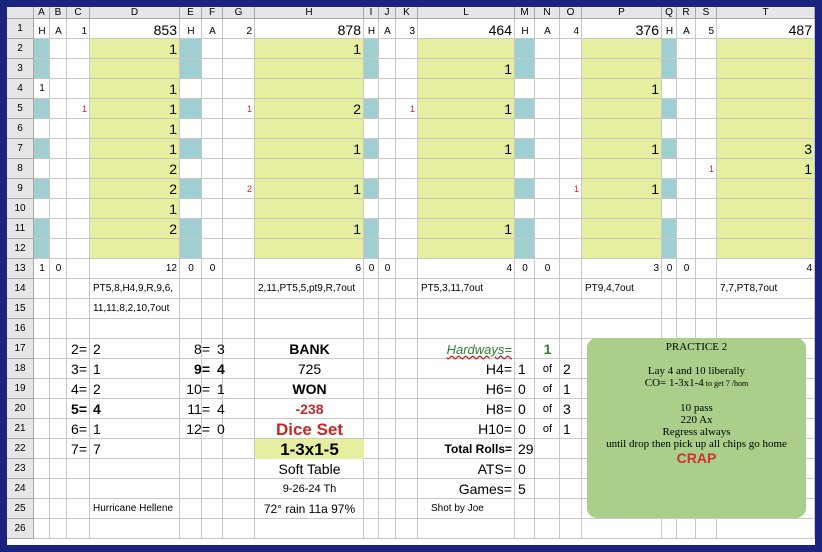 The width and height of the screenshot is (822, 552). What do you see at coordinates (42, 13) in the screenshot?
I see `column-header-a: A` at bounding box center [42, 13].